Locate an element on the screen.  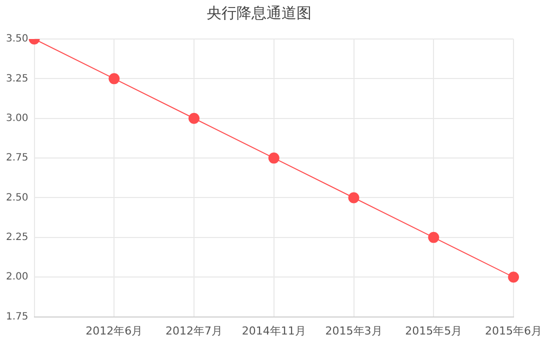
x-tick-label: 2015年6月 is located at coordinates (513, 331).